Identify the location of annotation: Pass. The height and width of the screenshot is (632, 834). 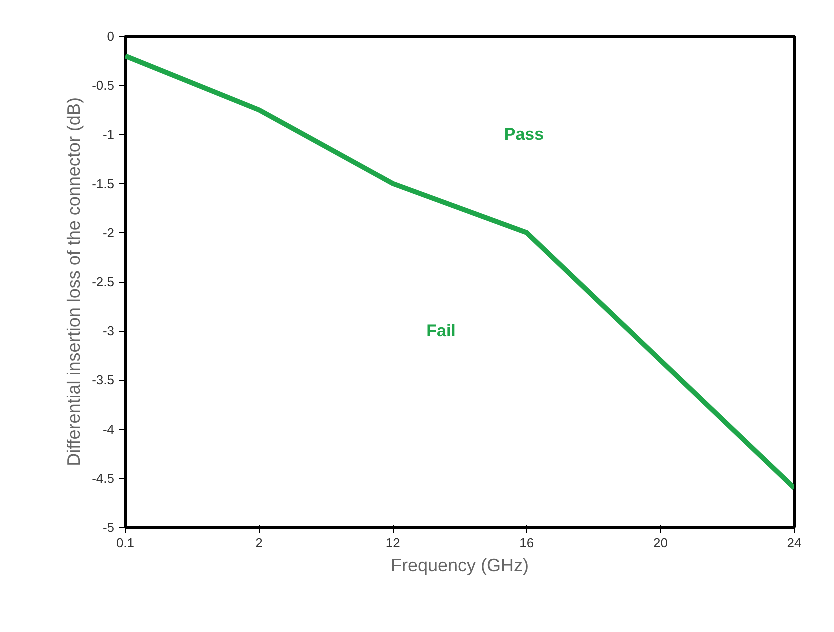
(524, 134).